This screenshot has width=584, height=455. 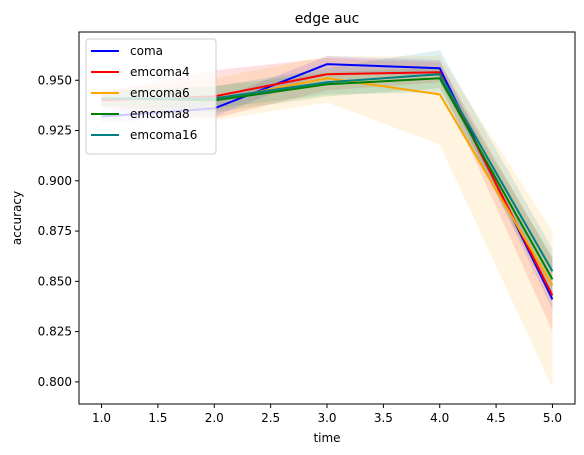 I want to click on y-axis-ticks: 0.800 0.825 0.850 0.875 0.900 0.925 0.950, so click(x=58, y=231).